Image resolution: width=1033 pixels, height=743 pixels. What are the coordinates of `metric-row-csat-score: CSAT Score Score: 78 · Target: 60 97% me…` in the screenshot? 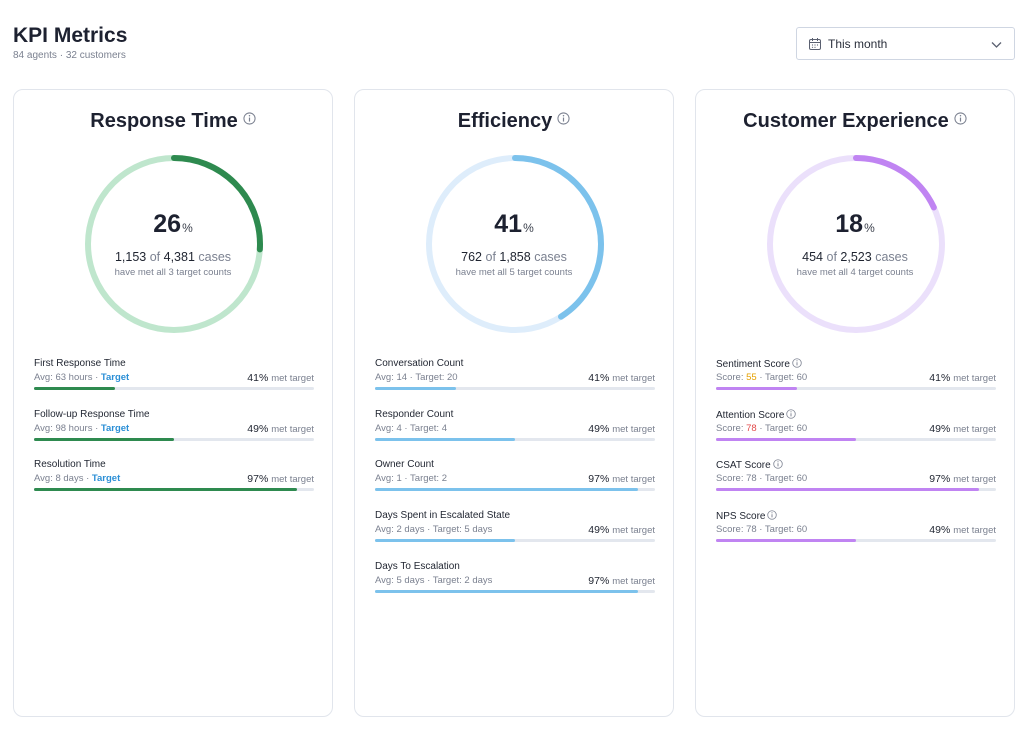 It's located at (856, 479).